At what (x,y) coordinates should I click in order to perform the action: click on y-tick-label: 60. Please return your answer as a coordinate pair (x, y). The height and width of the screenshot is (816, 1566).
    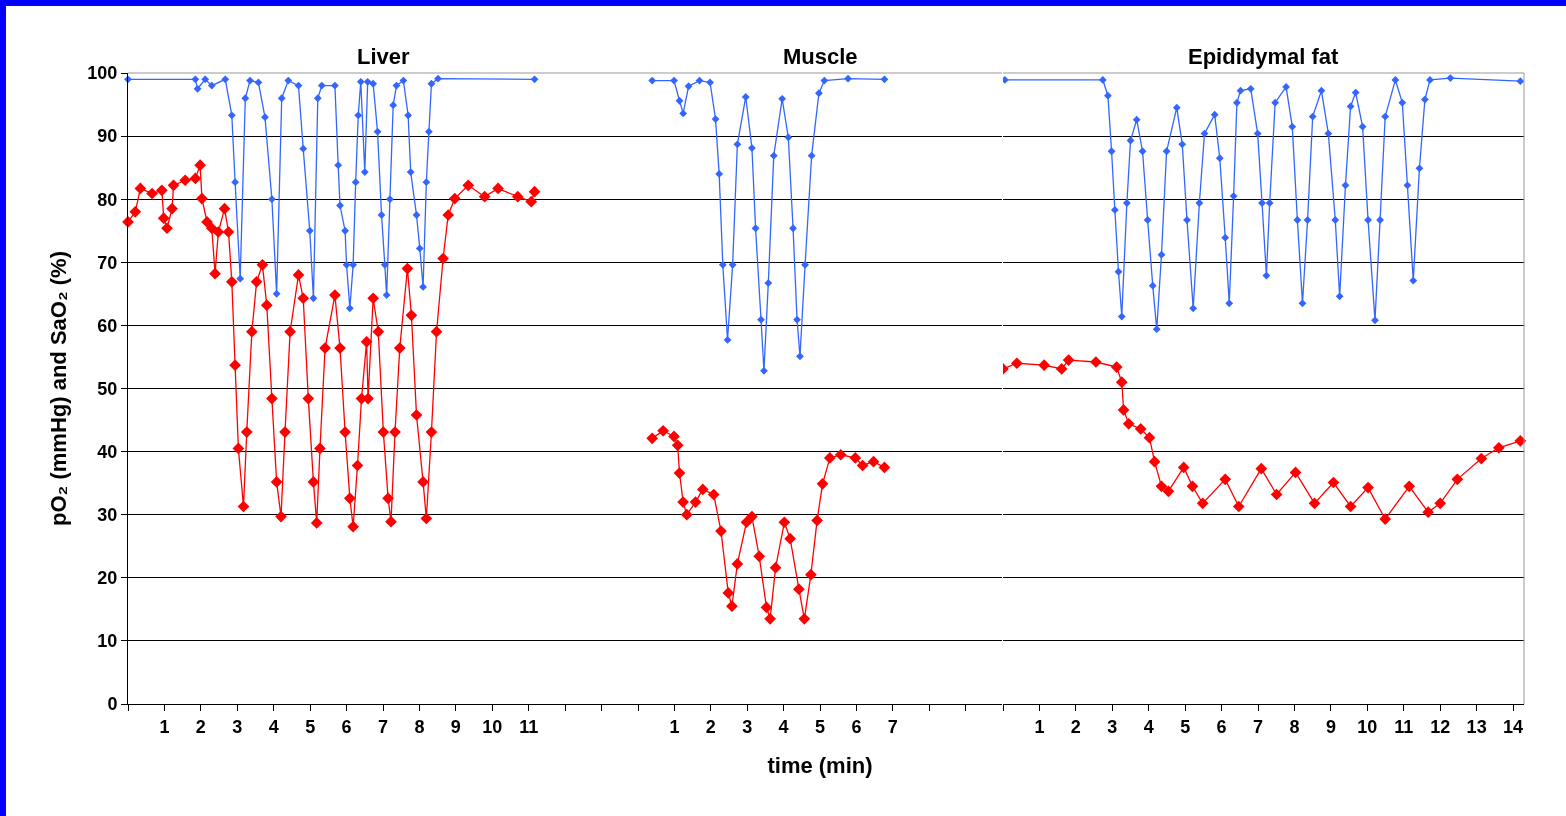
    Looking at the image, I should click on (107, 325).